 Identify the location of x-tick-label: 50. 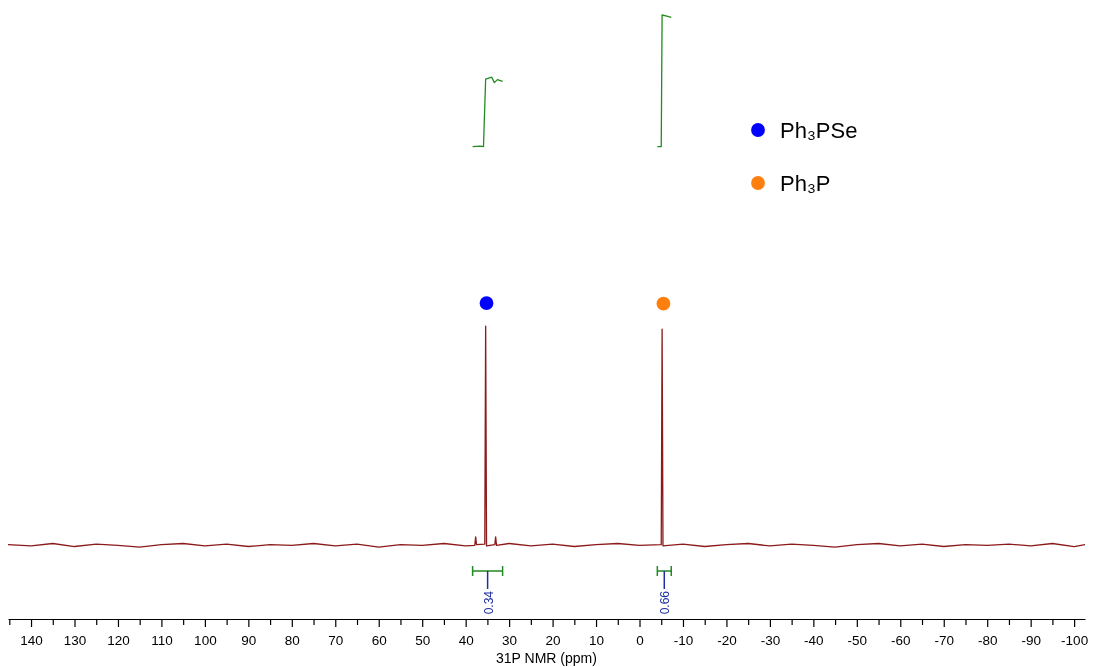
(423, 640).